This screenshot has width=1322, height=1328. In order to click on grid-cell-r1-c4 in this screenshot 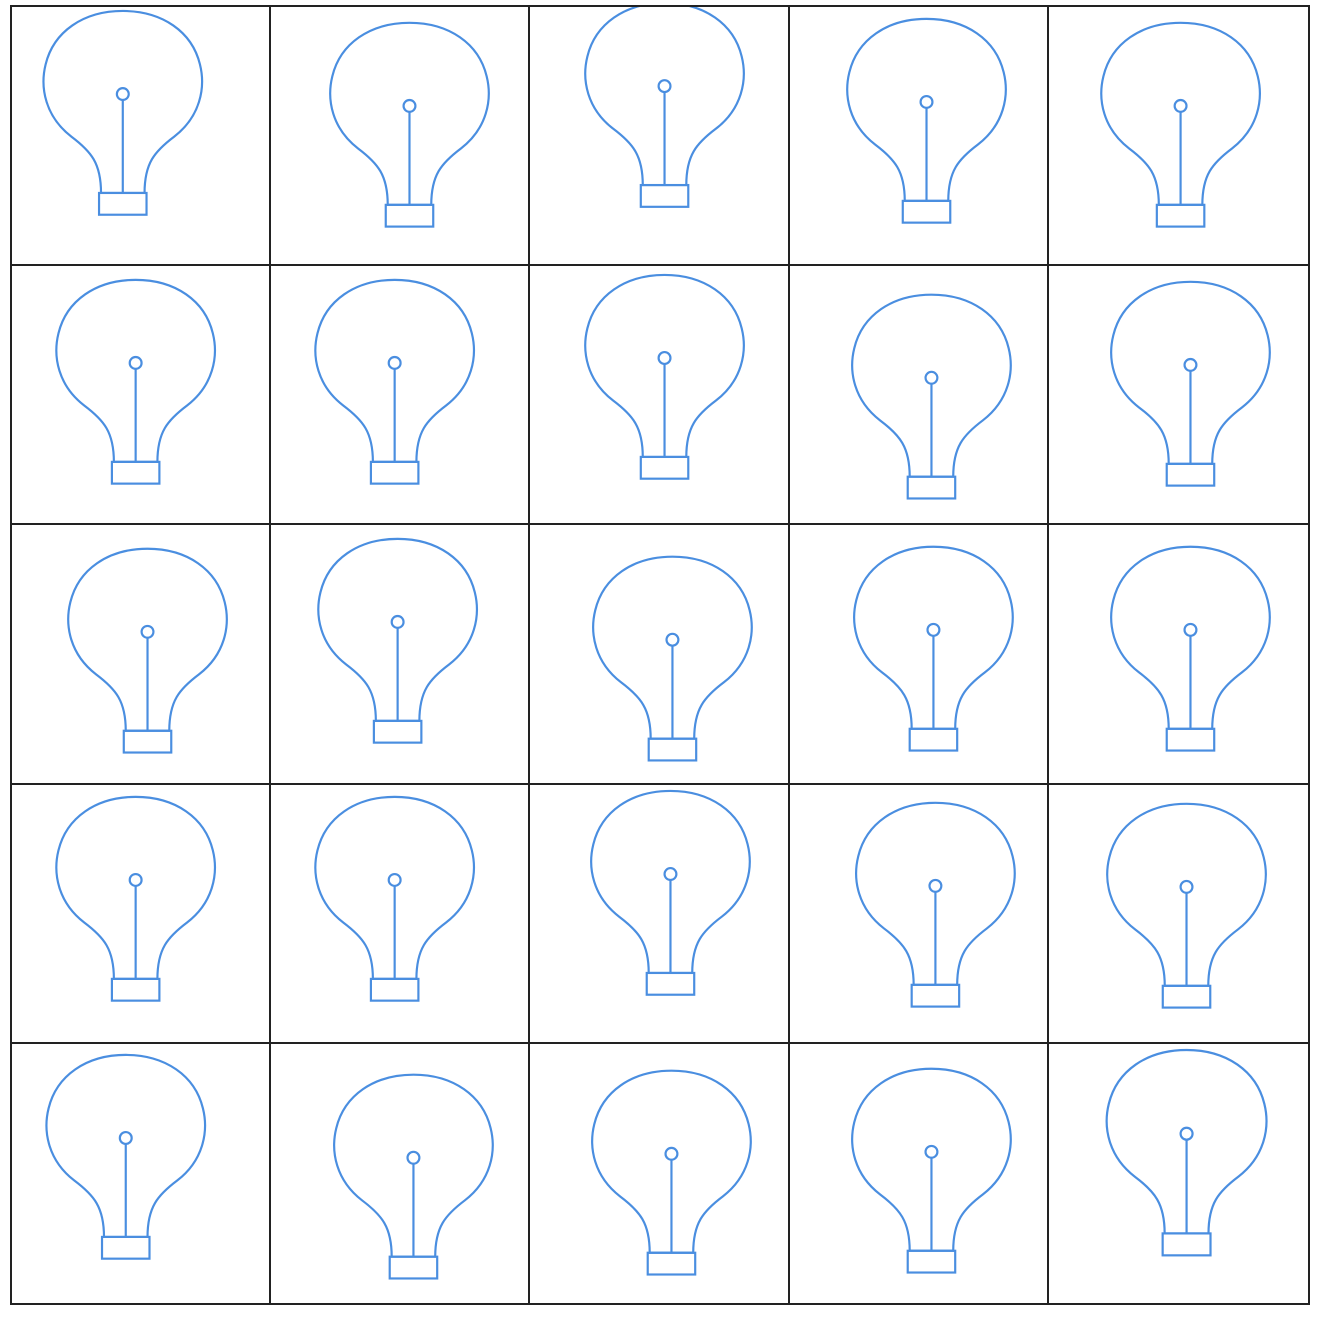, I will do `click(919, 137)`.